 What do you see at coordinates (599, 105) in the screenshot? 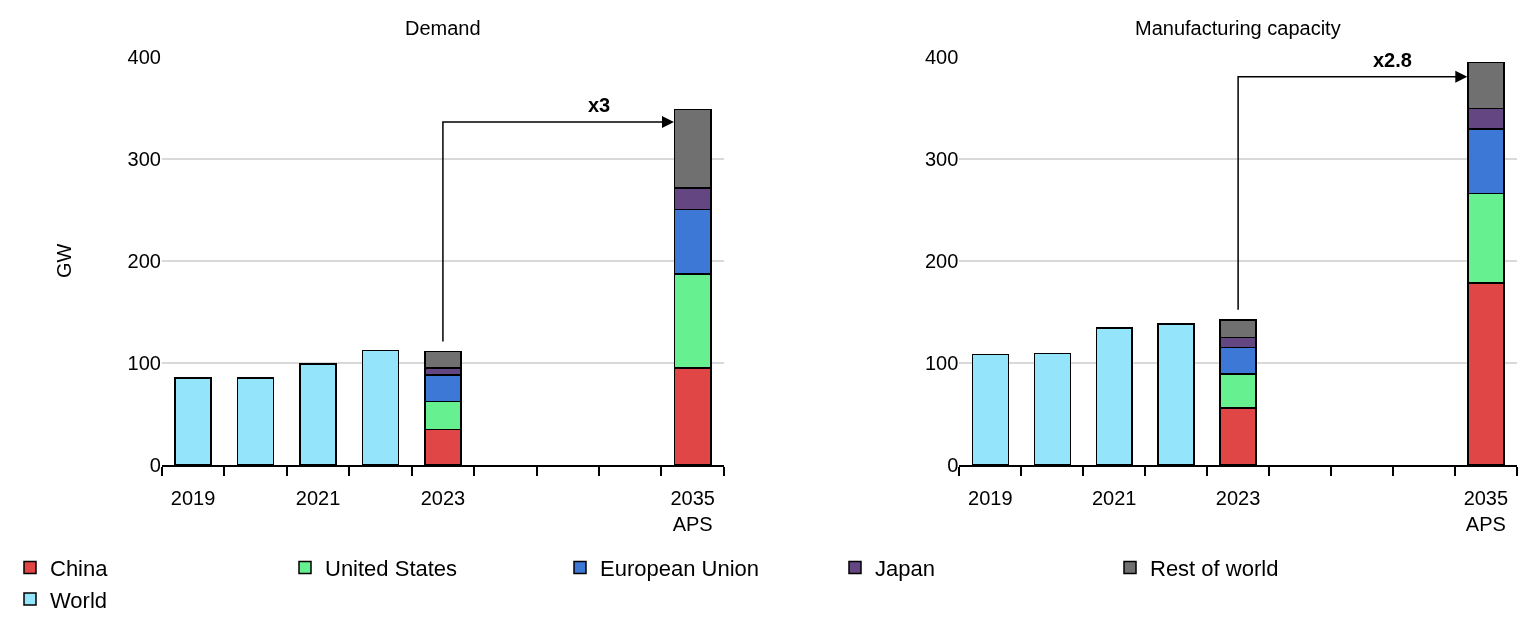
I see `annotation: x3` at bounding box center [599, 105].